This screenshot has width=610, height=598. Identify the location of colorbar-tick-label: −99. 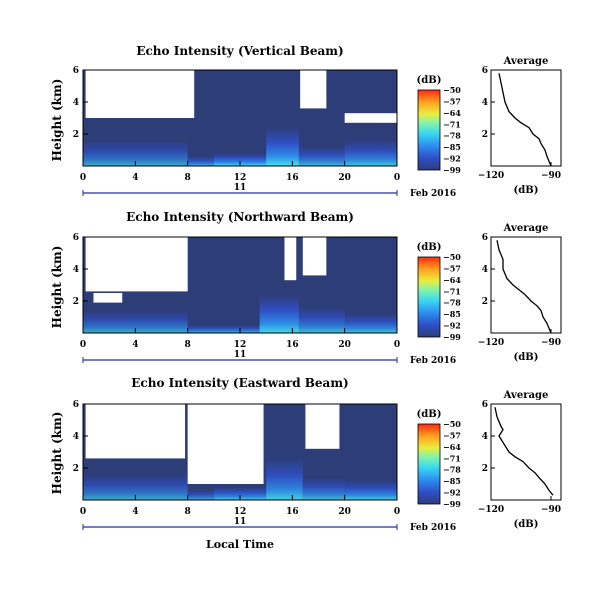
(452, 170).